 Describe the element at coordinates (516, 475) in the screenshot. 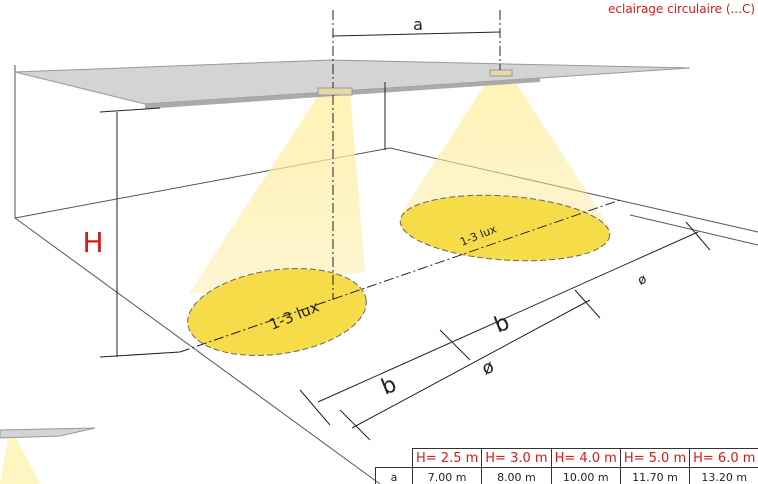

I see `table-cell: 8.00 m` at that location.